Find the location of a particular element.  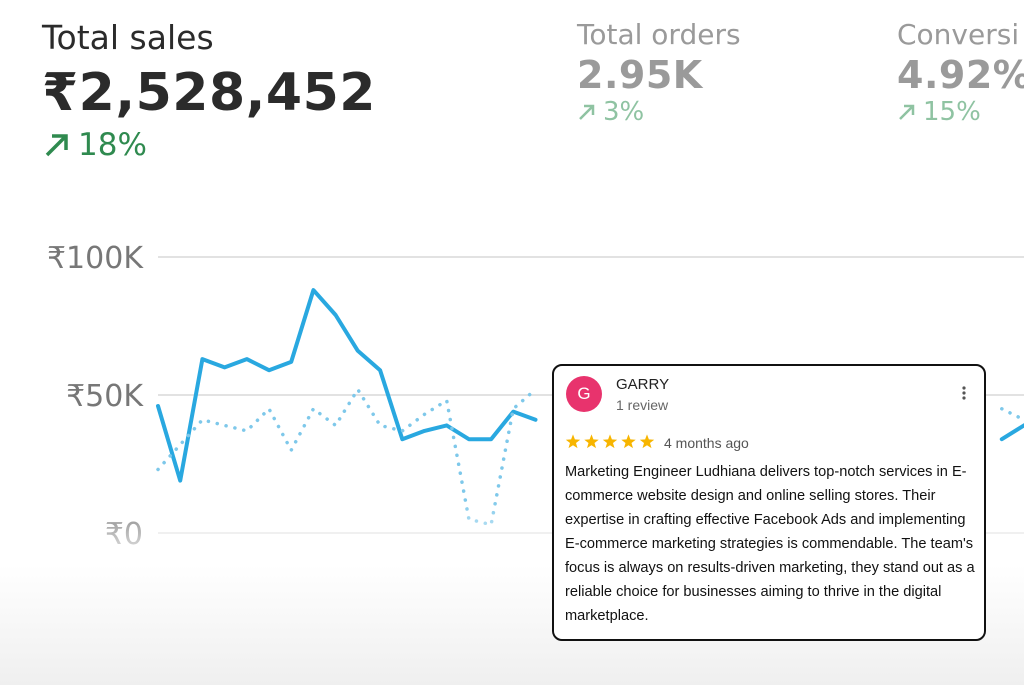

y-tick-label: ₹100K is located at coordinates (95, 258).